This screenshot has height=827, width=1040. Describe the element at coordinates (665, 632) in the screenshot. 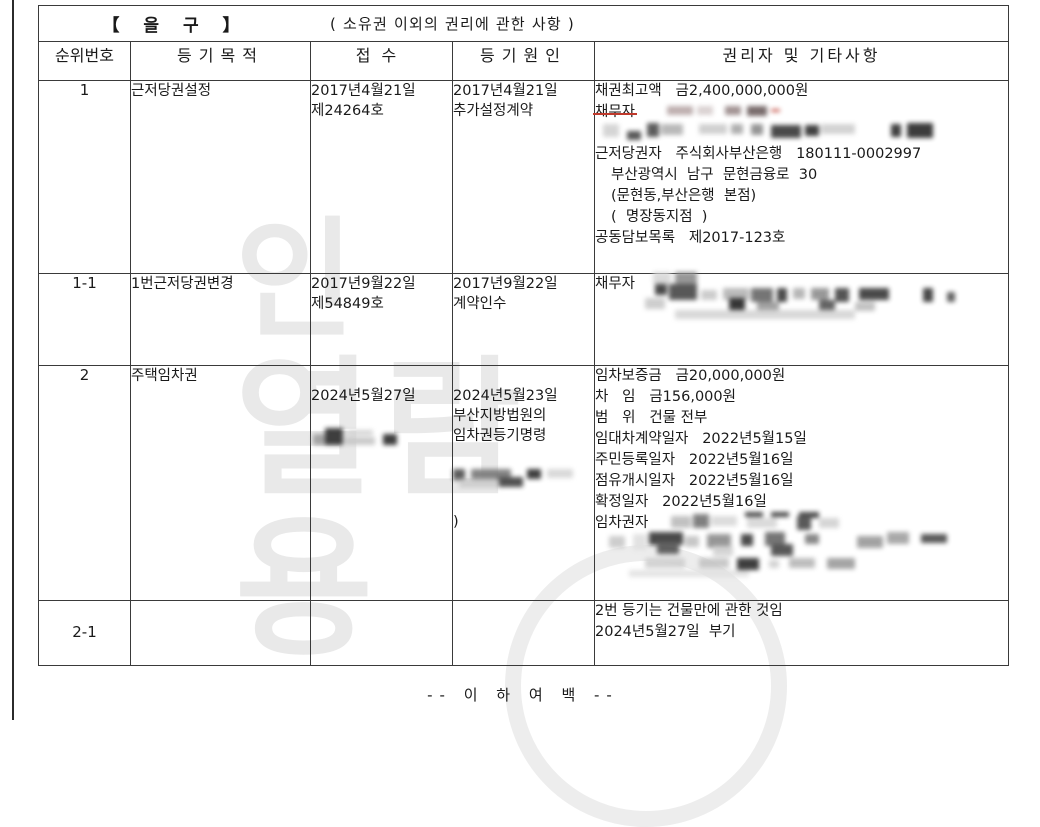

I see `rights-line: 2024년5월27일 부기` at that location.